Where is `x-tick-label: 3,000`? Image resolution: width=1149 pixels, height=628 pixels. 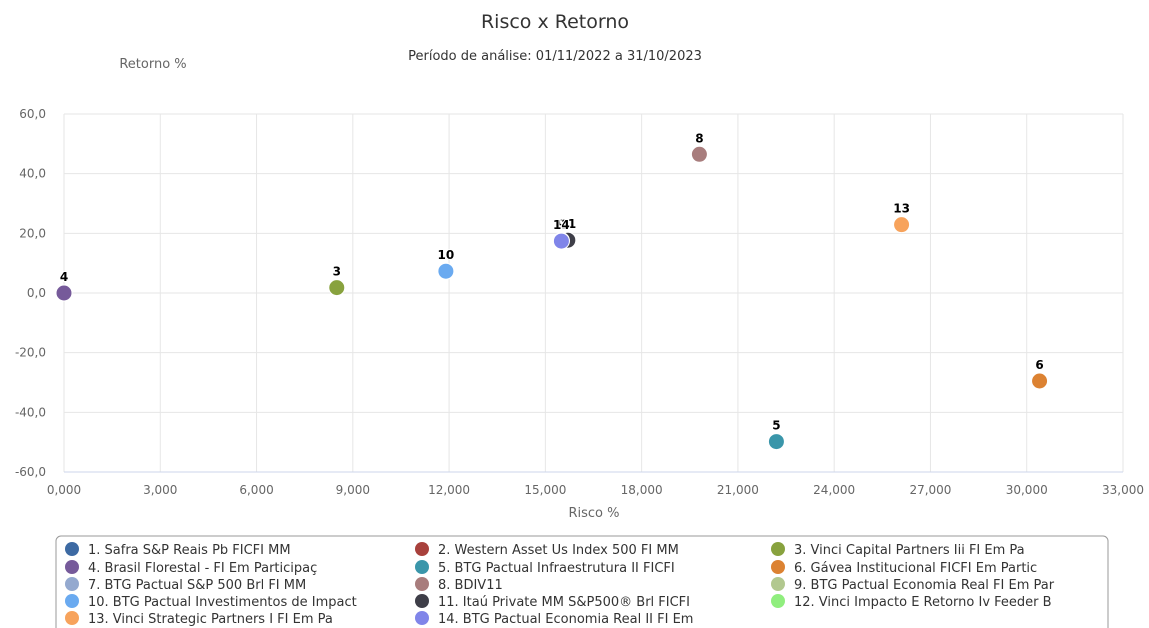
x-tick-label: 3,000 is located at coordinates (160, 490).